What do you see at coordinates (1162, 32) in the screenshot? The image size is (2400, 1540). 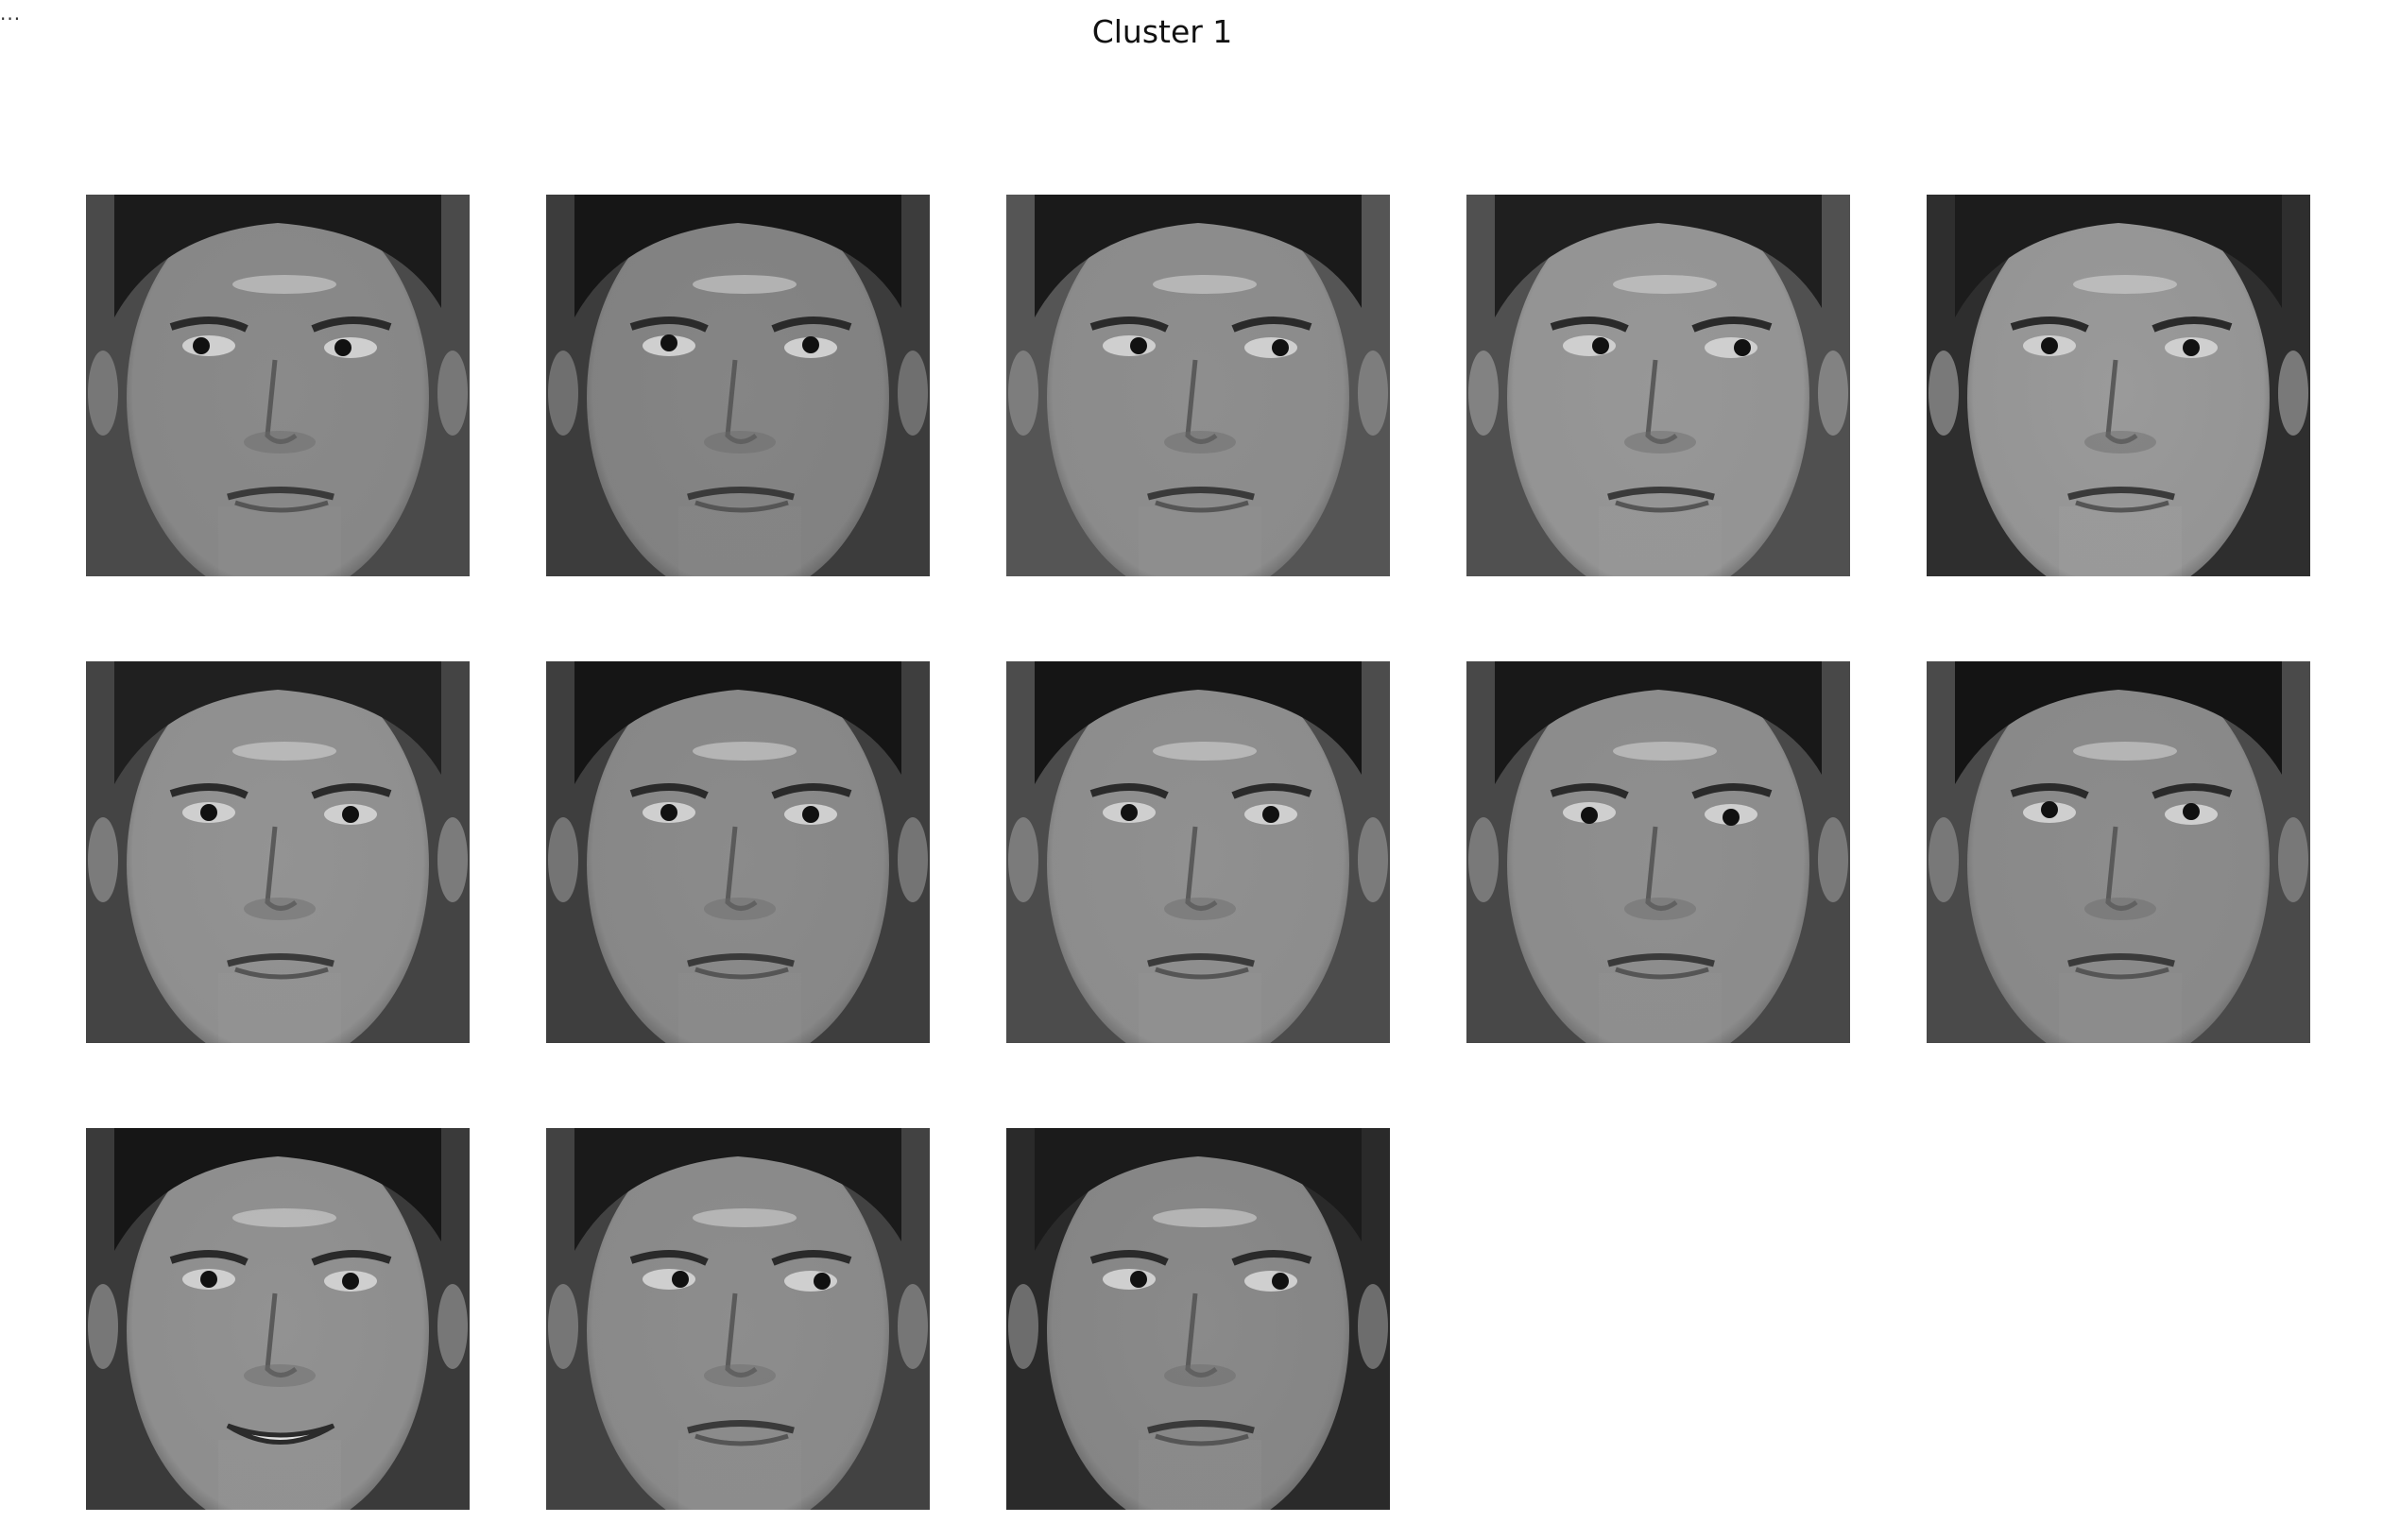 I see `figure-title: Cluster 1` at bounding box center [1162, 32].